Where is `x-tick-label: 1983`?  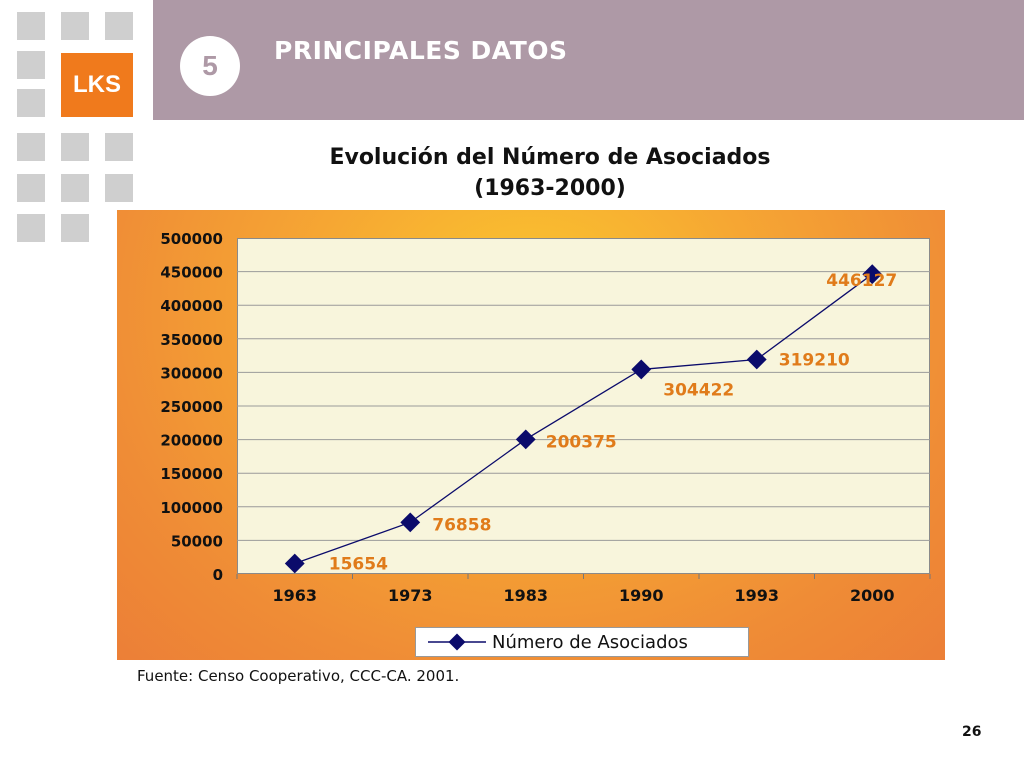 x-tick-label: 1983 is located at coordinates (525, 595).